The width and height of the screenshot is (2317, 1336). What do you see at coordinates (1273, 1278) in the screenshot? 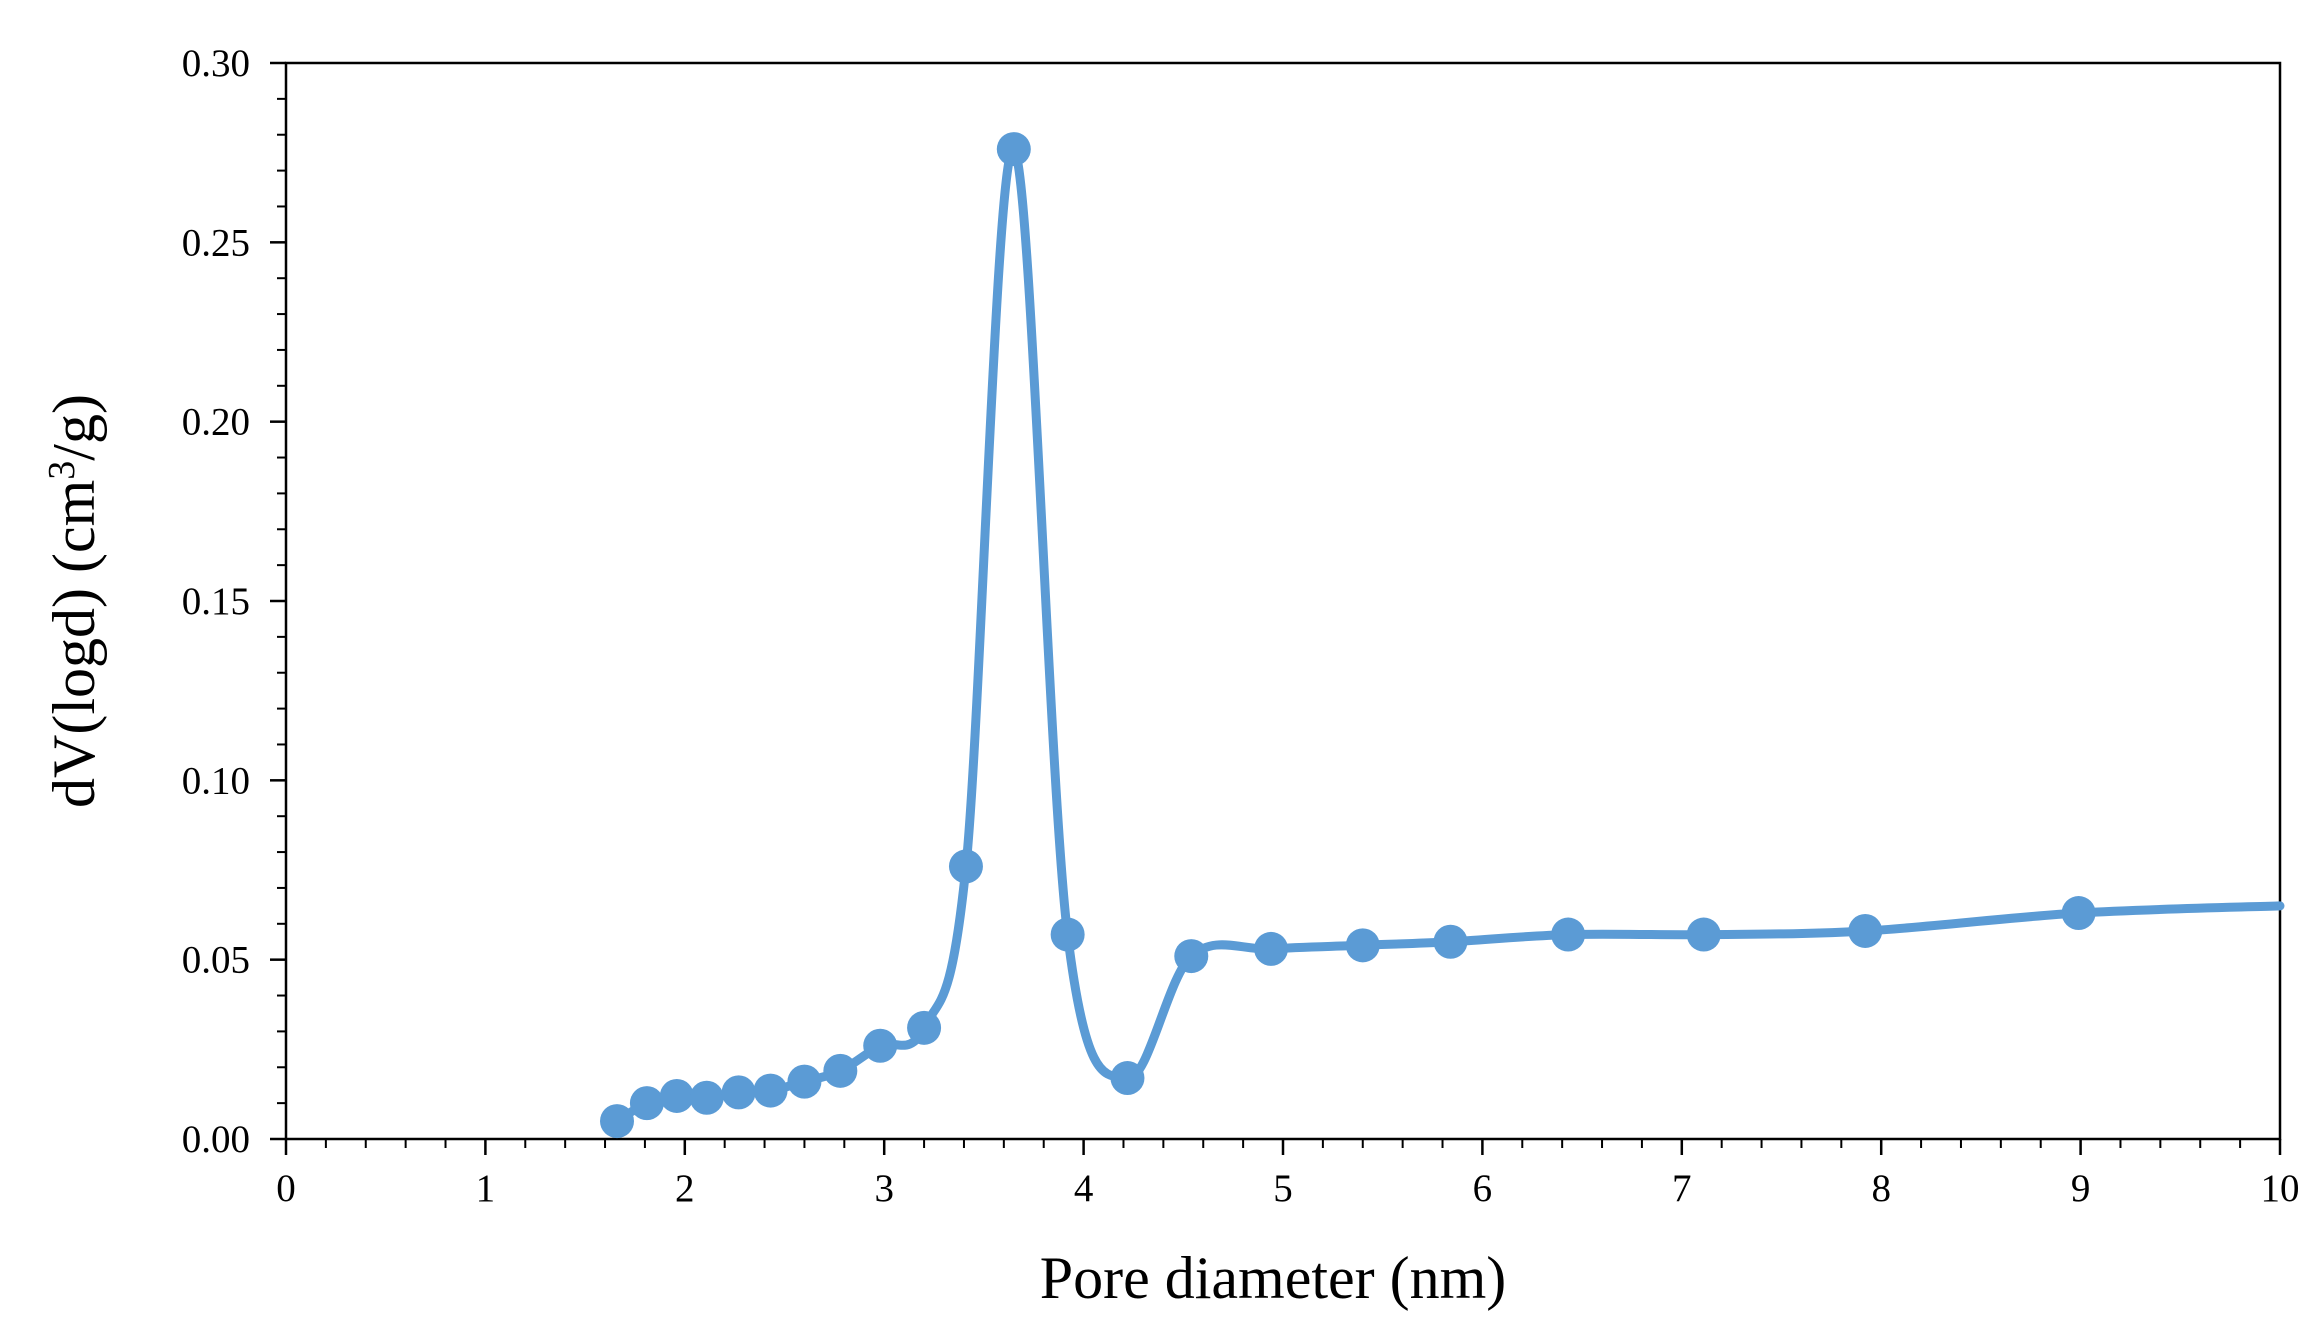
I see `x-axis-title: Pore diameter (nm)` at bounding box center [1273, 1278].